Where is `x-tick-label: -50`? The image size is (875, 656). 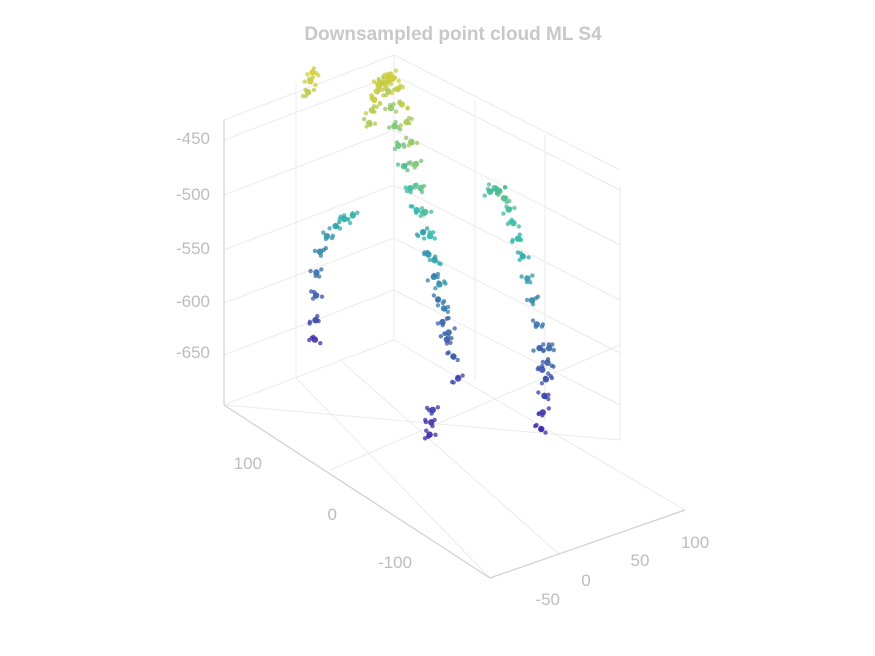
x-tick-label: -50 is located at coordinates (547, 599).